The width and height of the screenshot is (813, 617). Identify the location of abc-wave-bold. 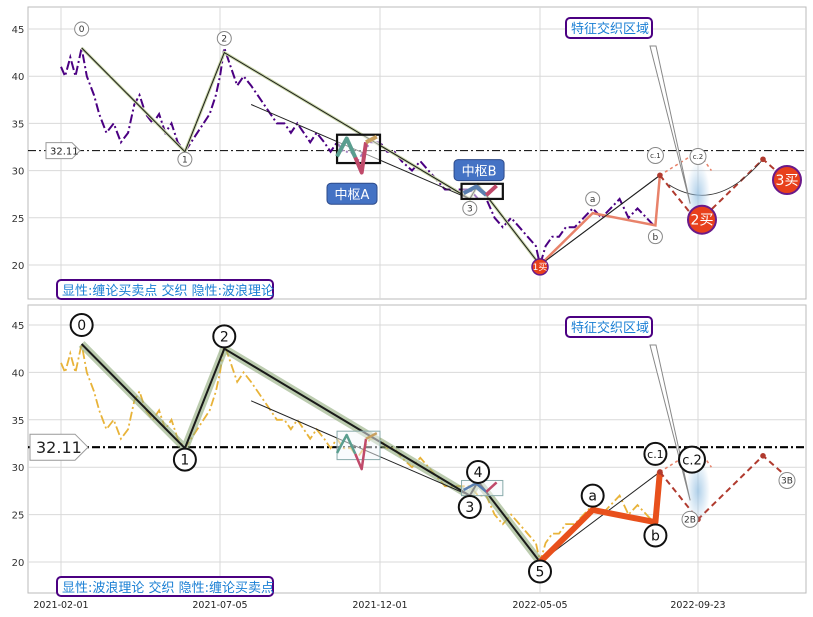
(600, 518).